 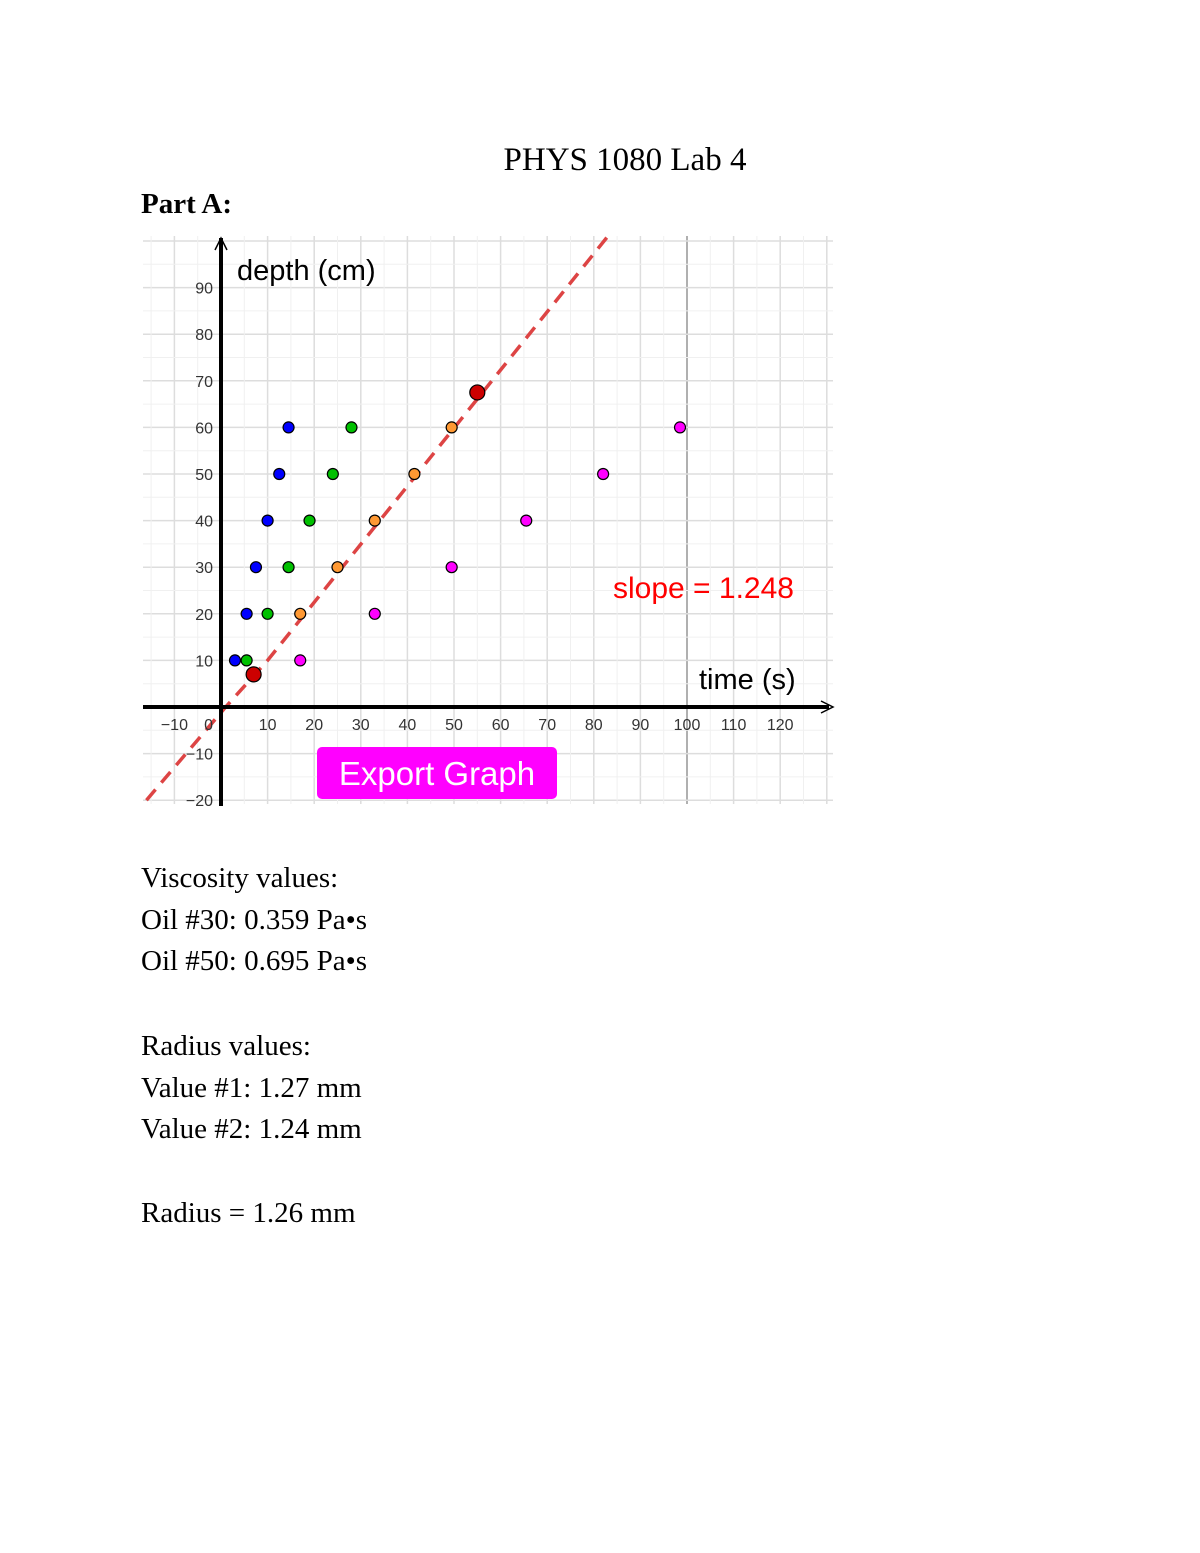 I want to click on x-tick-label: 30, so click(x=361, y=725).